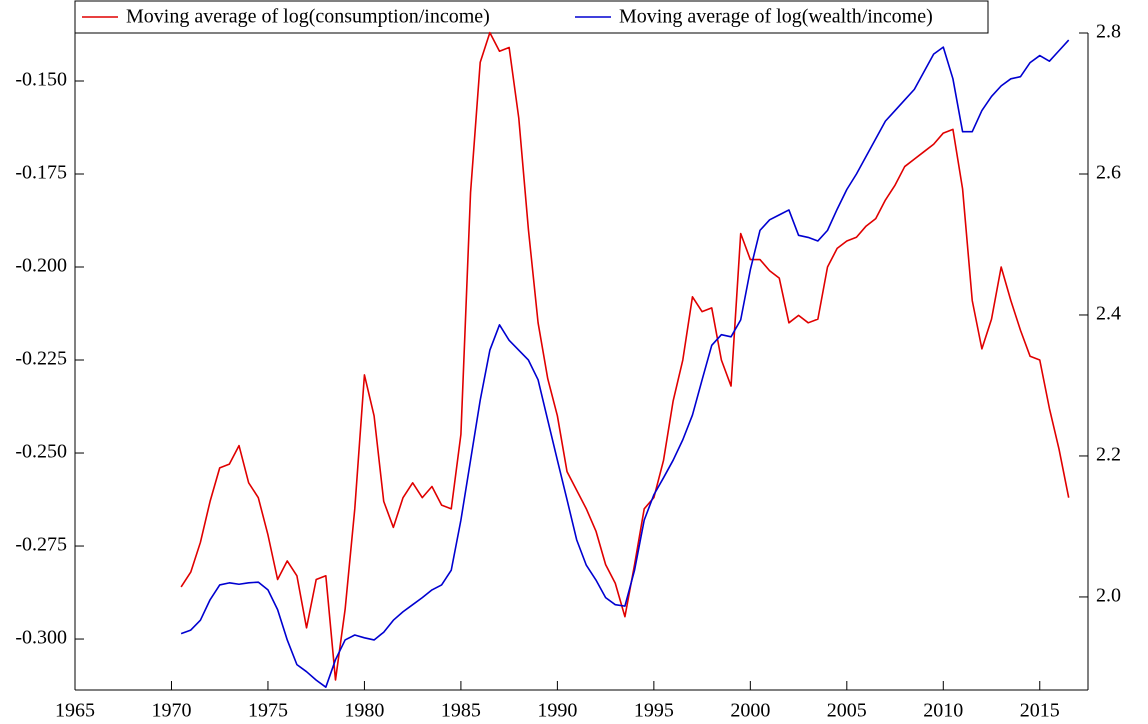  What do you see at coordinates (461, 711) in the screenshot?
I see `x-tick-label: 1985` at bounding box center [461, 711].